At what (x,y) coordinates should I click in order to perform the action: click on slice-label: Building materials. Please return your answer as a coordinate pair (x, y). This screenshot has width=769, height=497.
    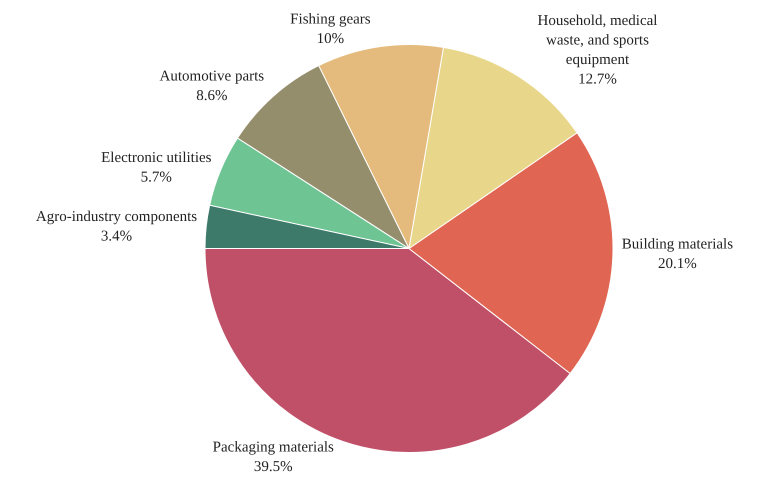
    Looking at the image, I should click on (678, 244).